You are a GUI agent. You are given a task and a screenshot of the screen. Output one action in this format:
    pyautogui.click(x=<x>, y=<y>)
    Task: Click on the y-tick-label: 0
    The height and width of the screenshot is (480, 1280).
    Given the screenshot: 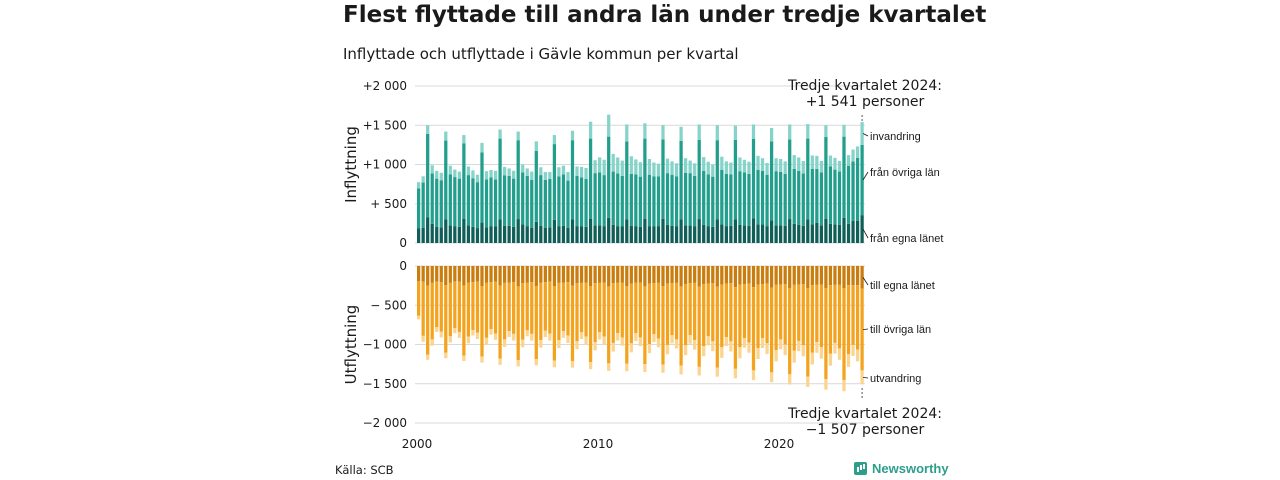 What is the action you would take?
    pyautogui.click(x=403, y=266)
    